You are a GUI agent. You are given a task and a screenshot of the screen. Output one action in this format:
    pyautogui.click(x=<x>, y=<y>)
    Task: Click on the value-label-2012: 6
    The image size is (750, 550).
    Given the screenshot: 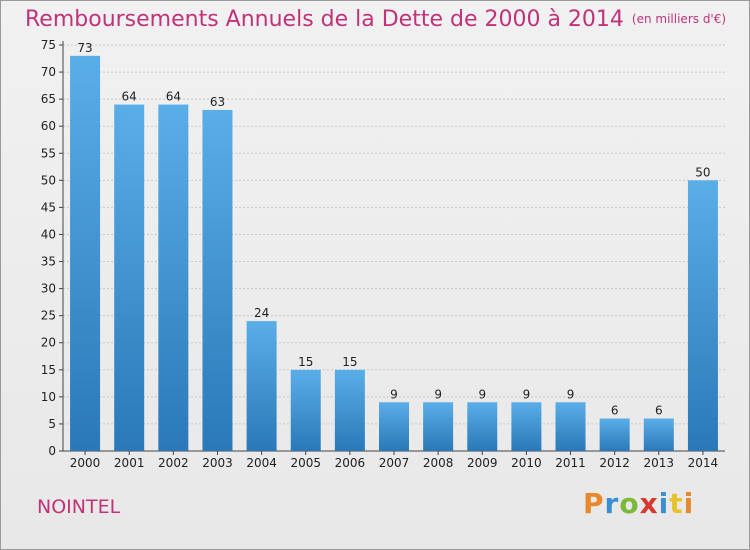 What is the action you would take?
    pyautogui.click(x=615, y=411)
    